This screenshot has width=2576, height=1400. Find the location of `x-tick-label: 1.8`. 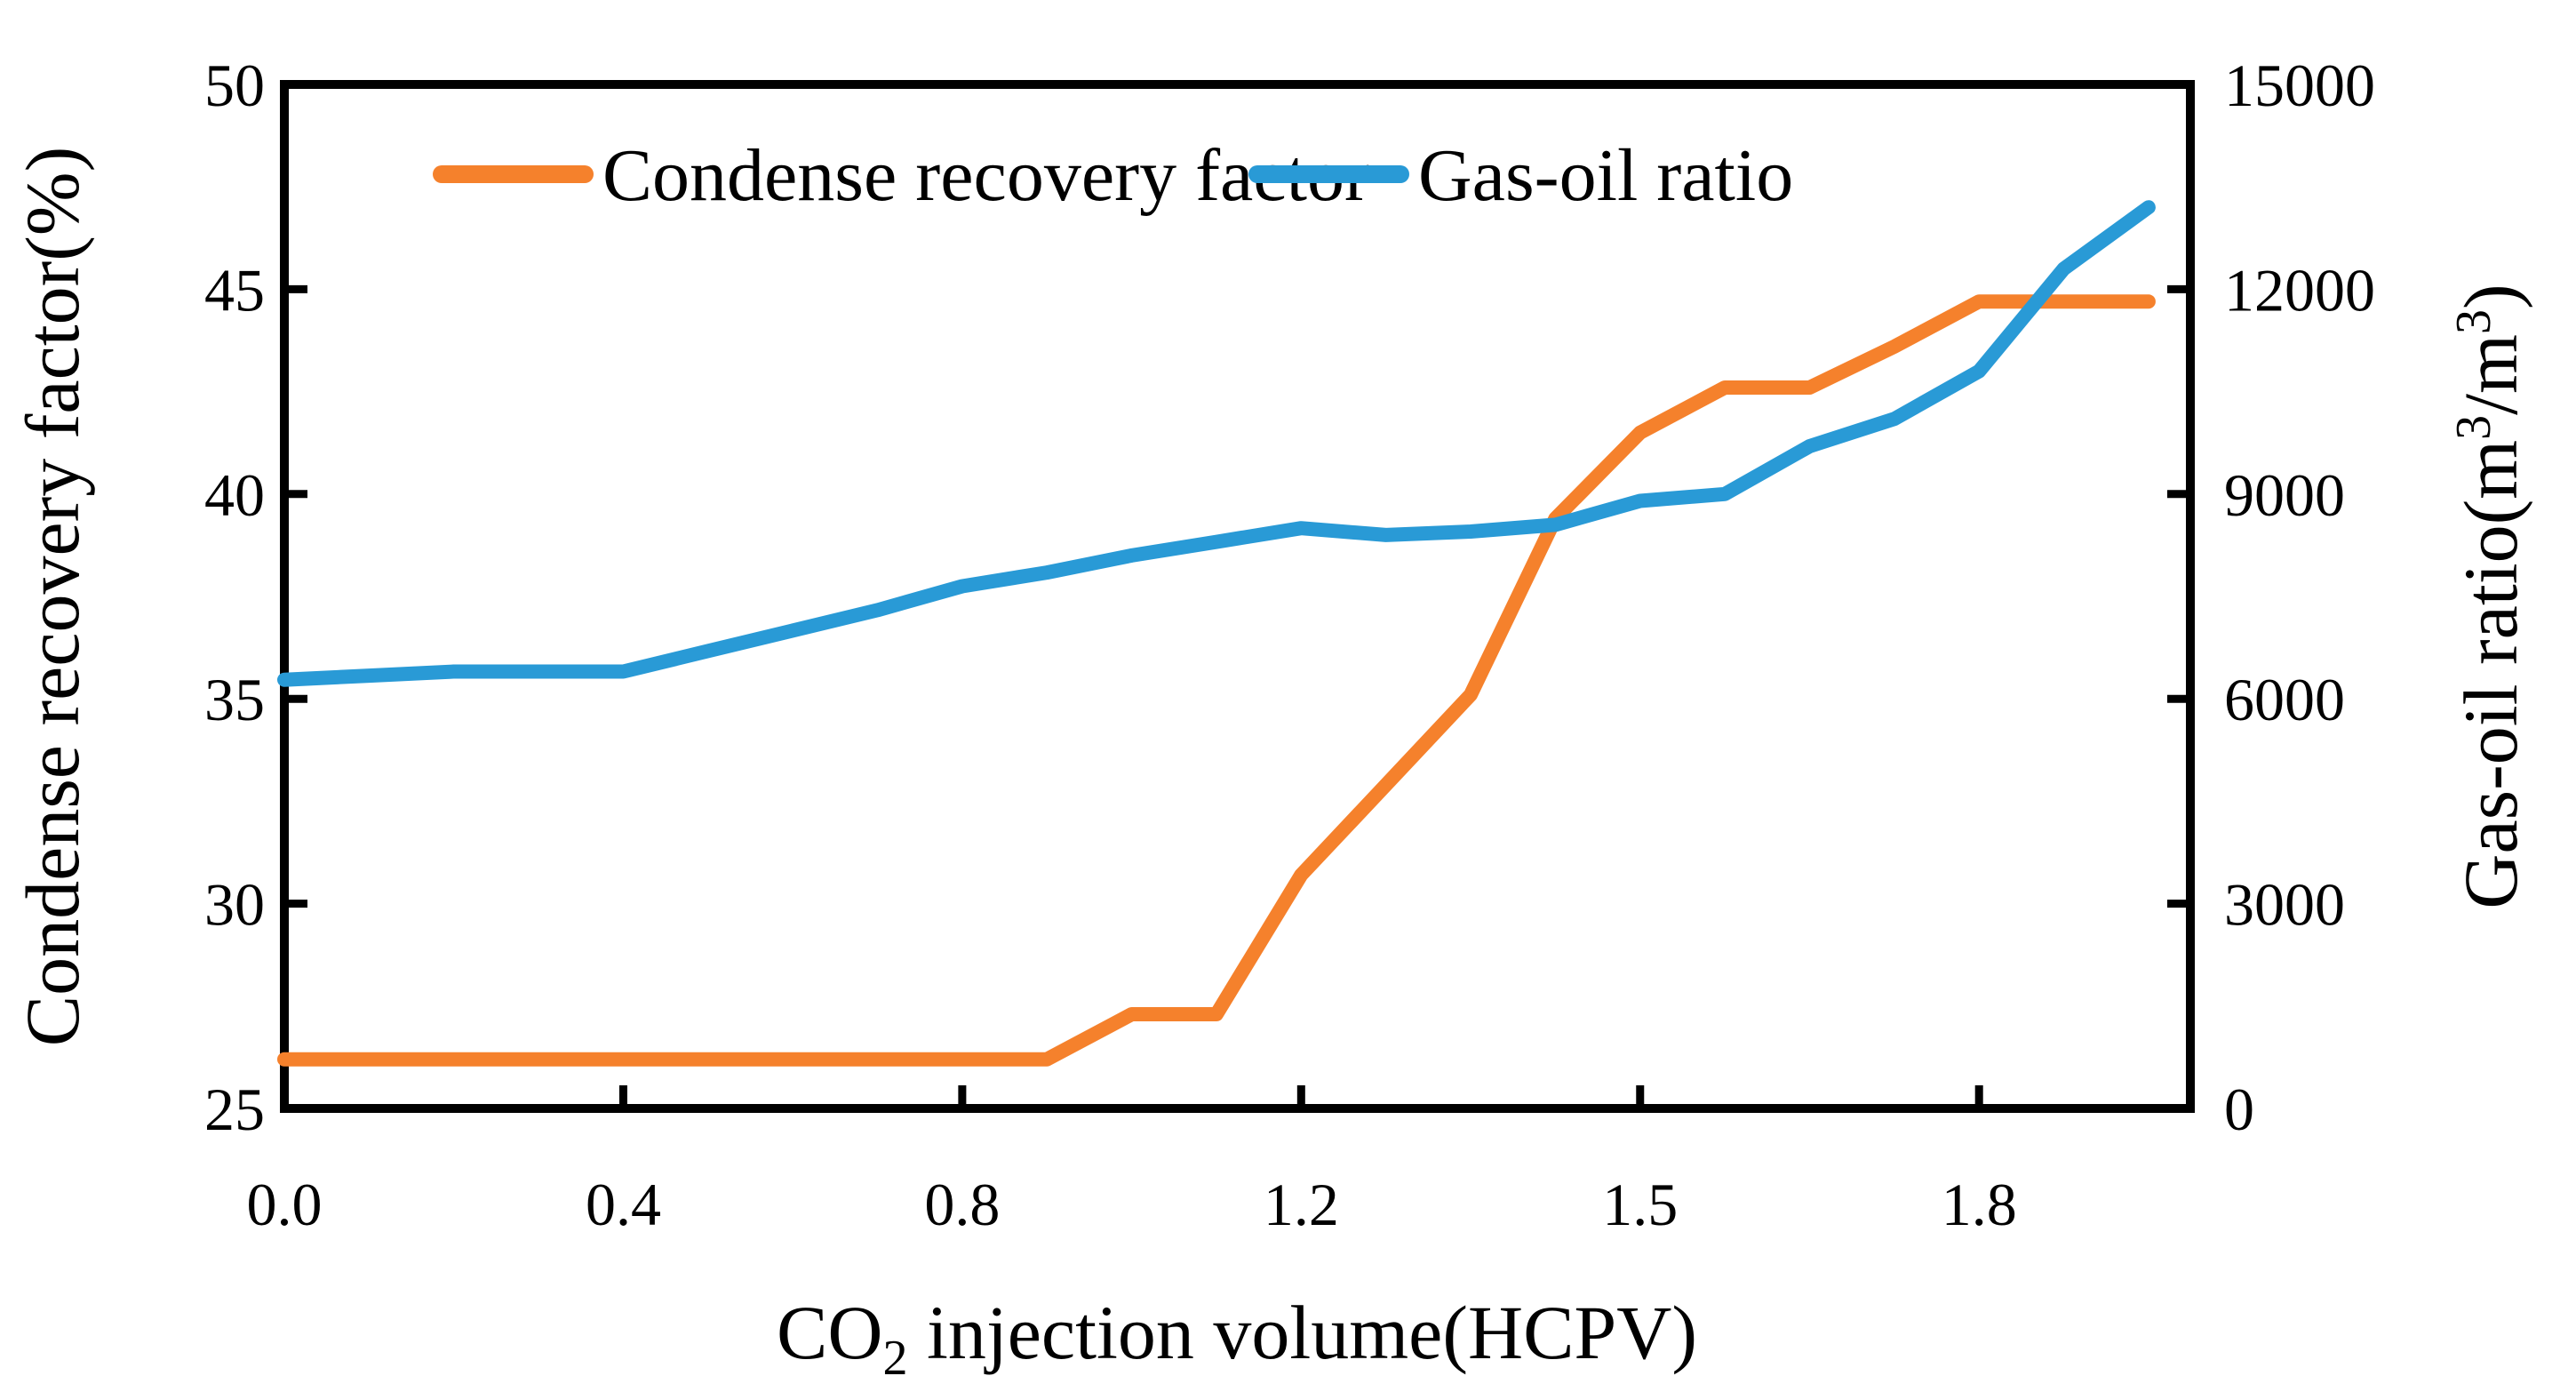

x-tick-label: 1.8 is located at coordinates (1979, 1204).